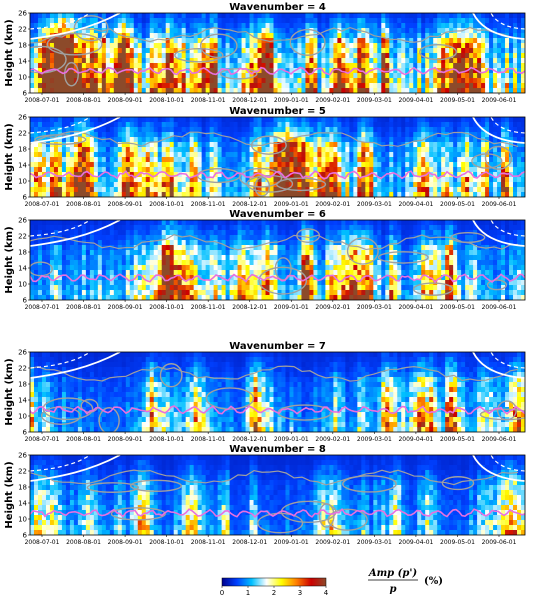 The height and width of the screenshot is (600, 533). What do you see at coordinates (277, 449) in the screenshot?
I see `panel-title: Wavenumber = 8` at bounding box center [277, 449].